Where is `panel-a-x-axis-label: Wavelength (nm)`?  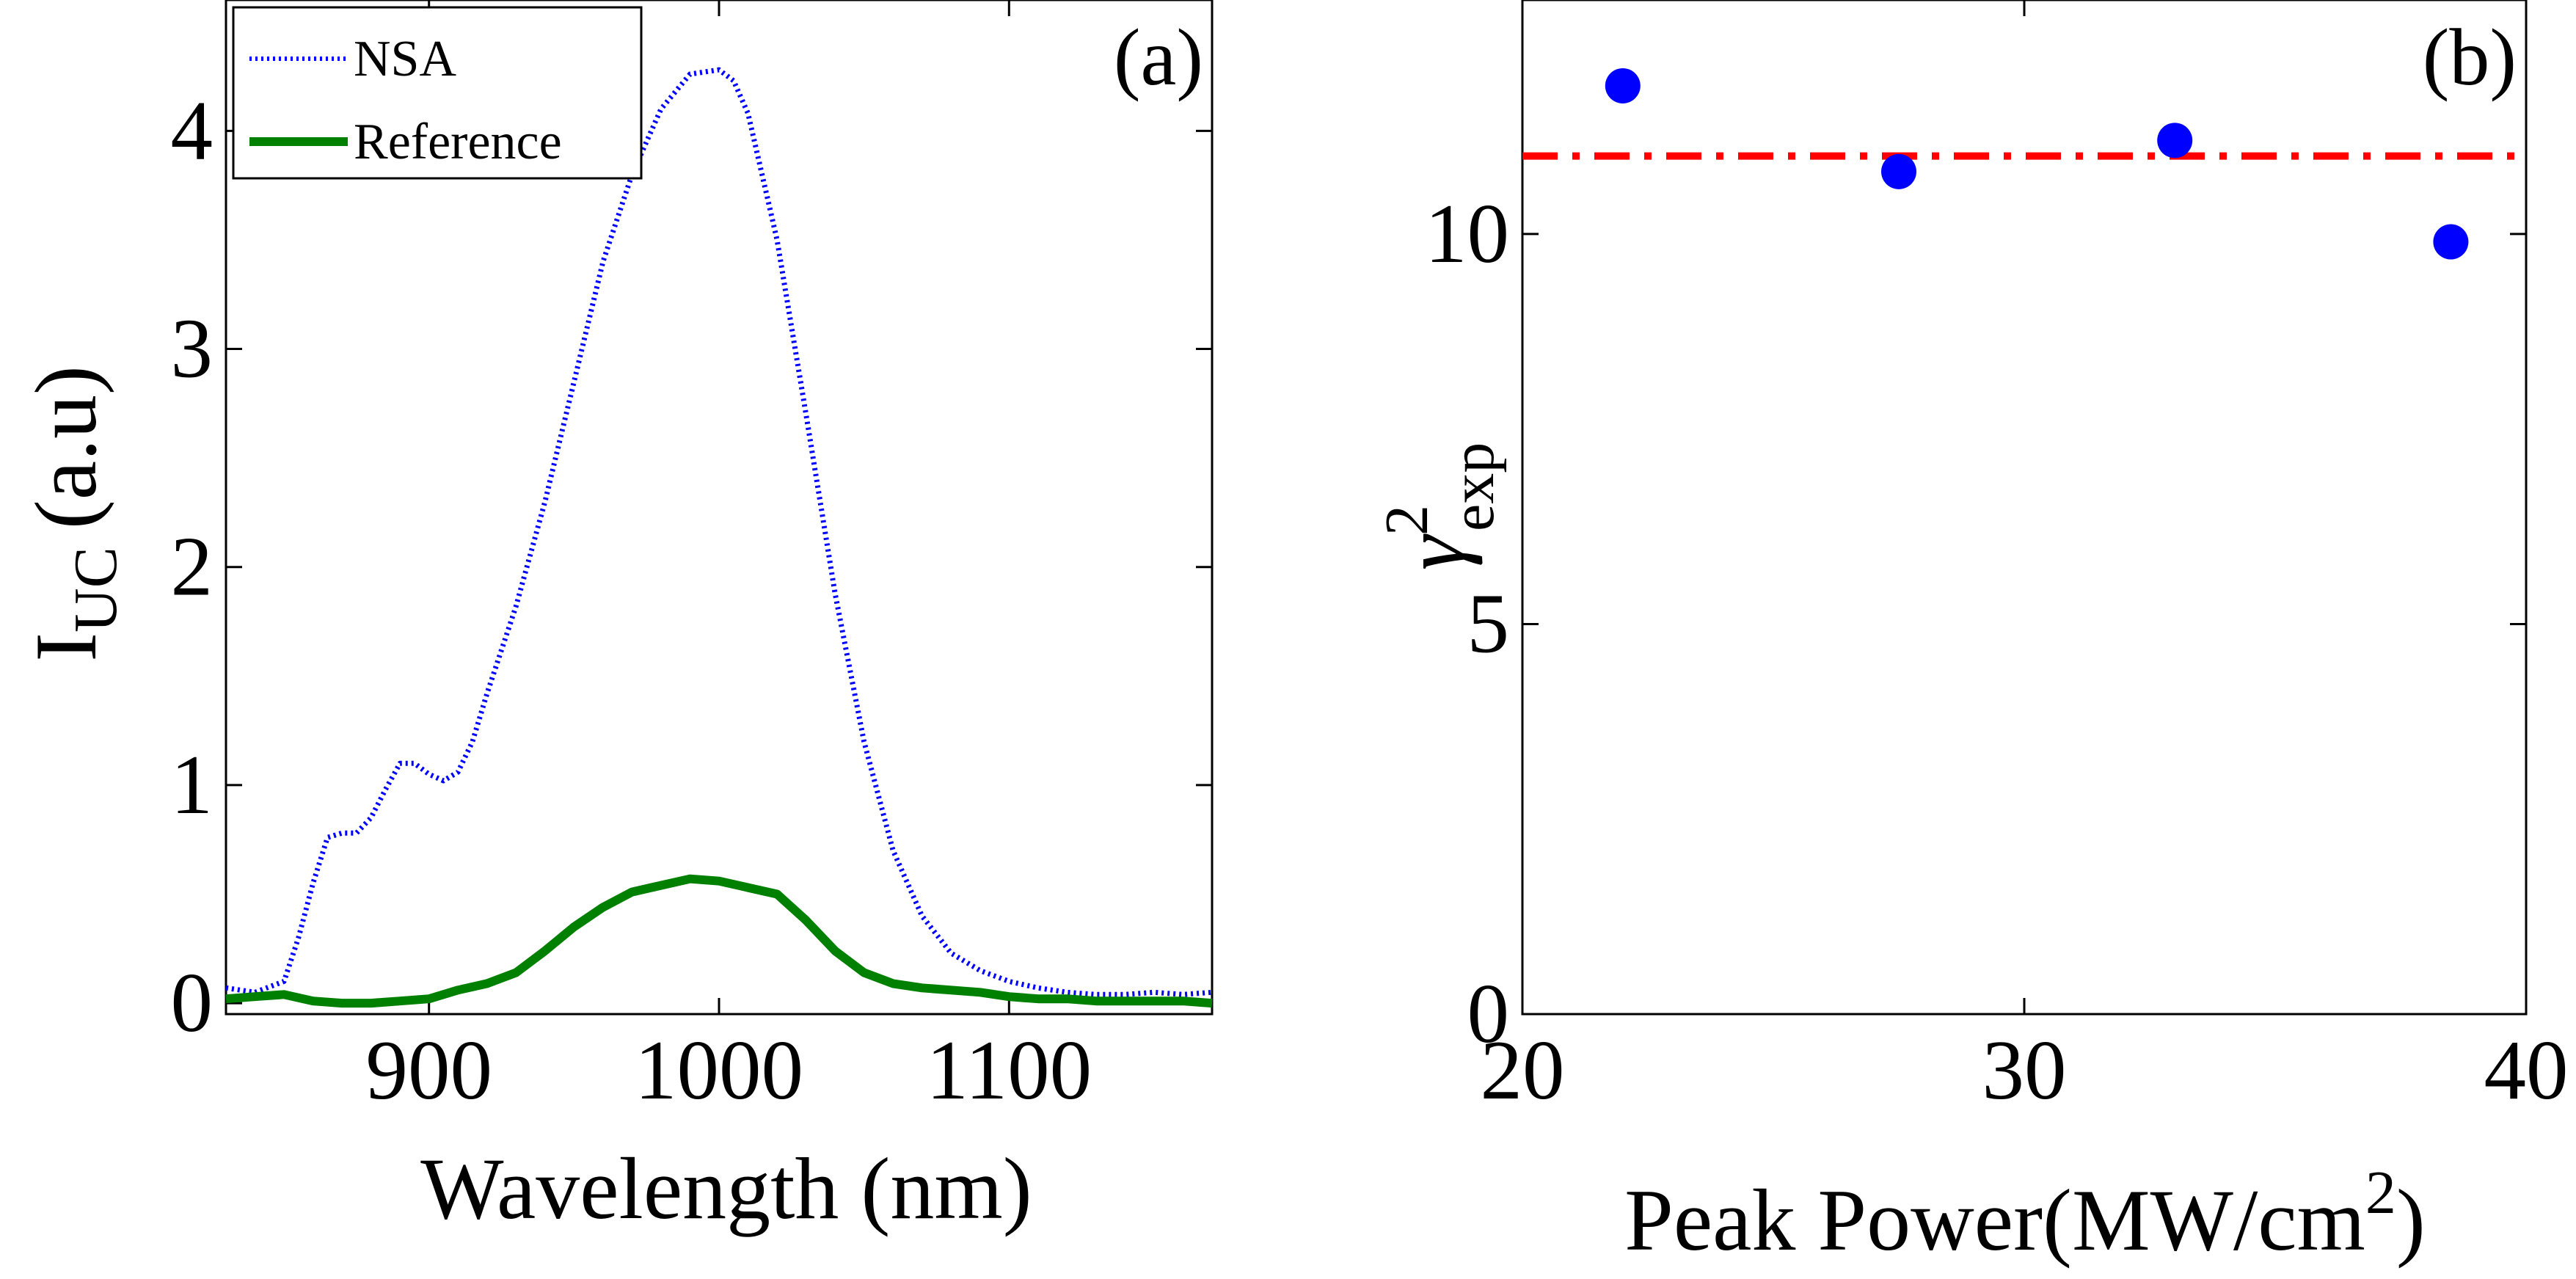 panel-a-x-axis-label: Wavelength (nm) is located at coordinates (726, 1188).